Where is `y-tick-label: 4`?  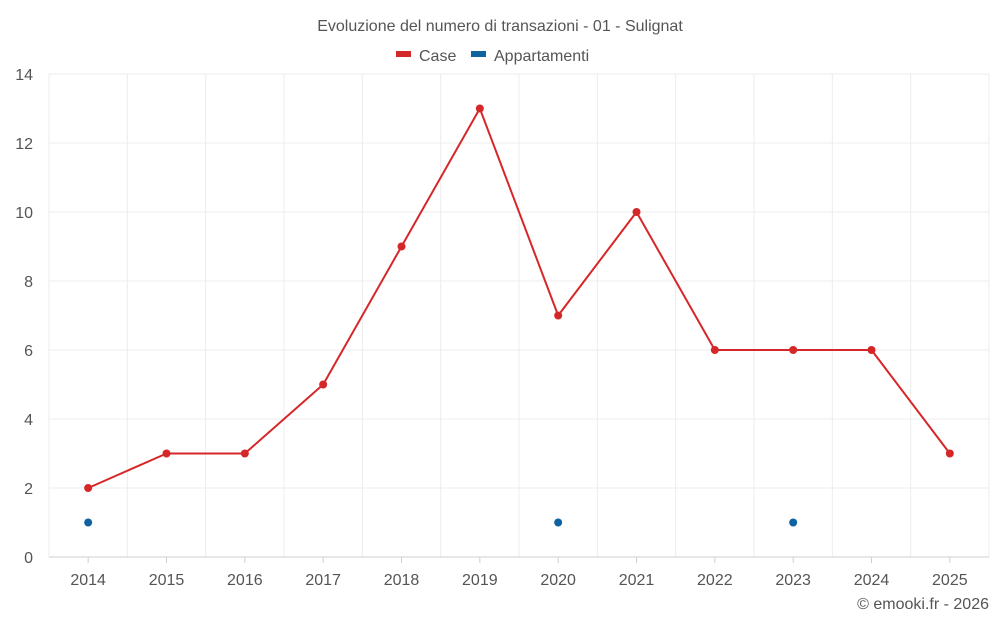
y-tick-label: 4 is located at coordinates (28, 420).